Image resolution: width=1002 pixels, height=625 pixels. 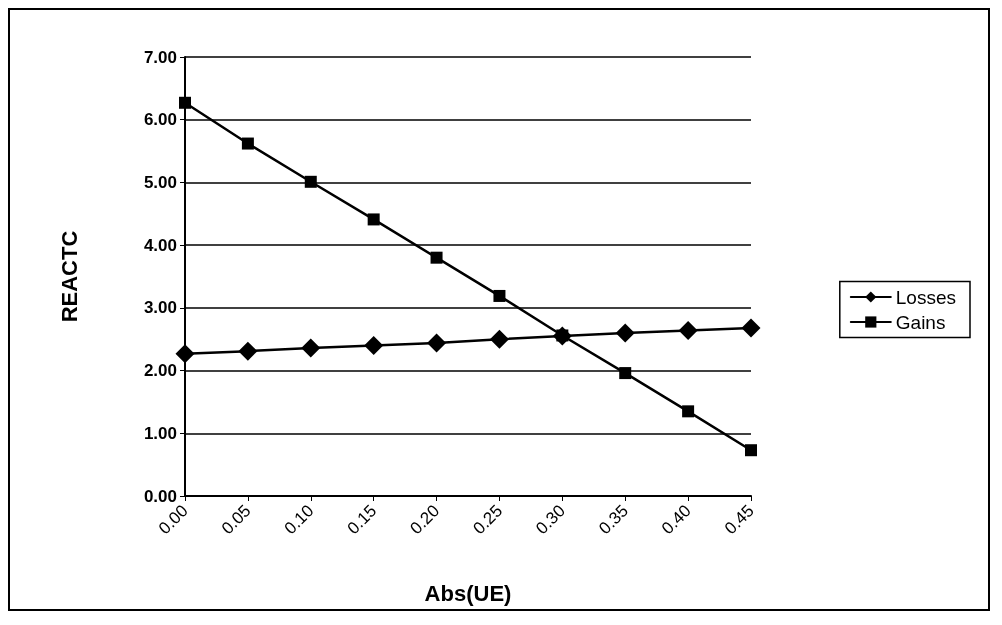 What do you see at coordinates (299, 520) in the screenshot?
I see `x-tick-label: 0.10` at bounding box center [299, 520].